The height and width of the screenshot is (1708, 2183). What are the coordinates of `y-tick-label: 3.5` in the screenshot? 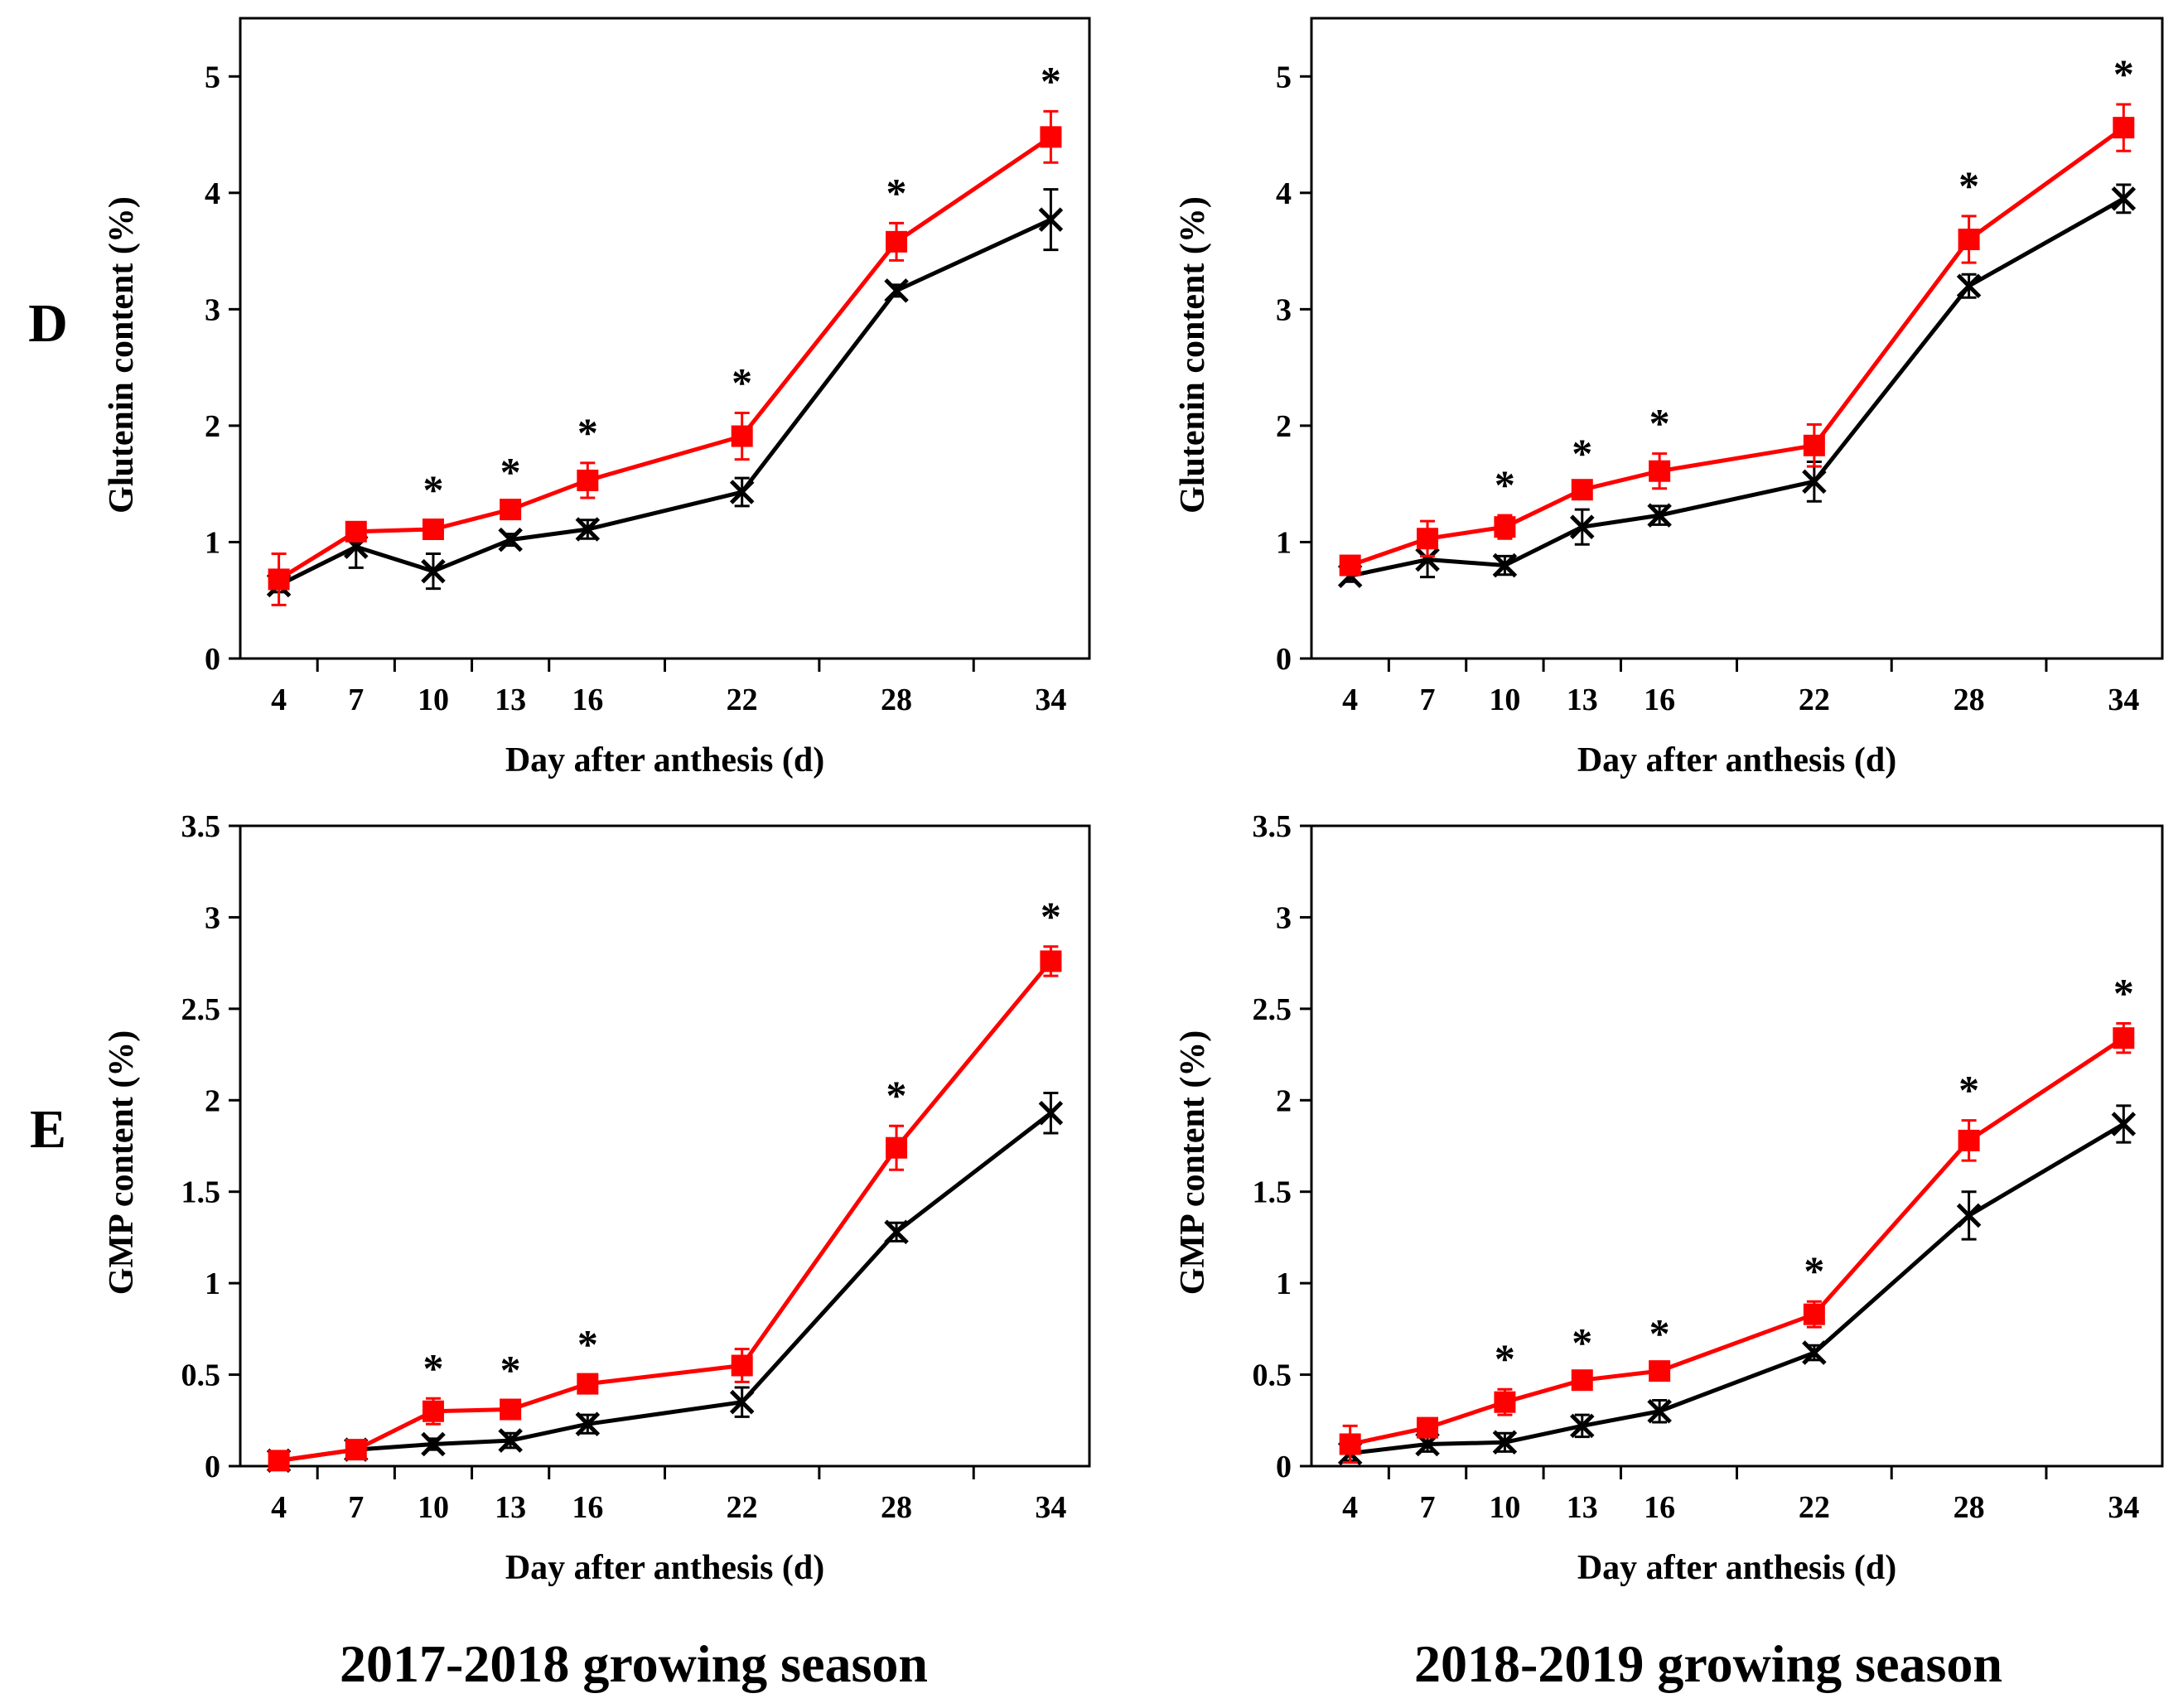 It's located at (201, 826).